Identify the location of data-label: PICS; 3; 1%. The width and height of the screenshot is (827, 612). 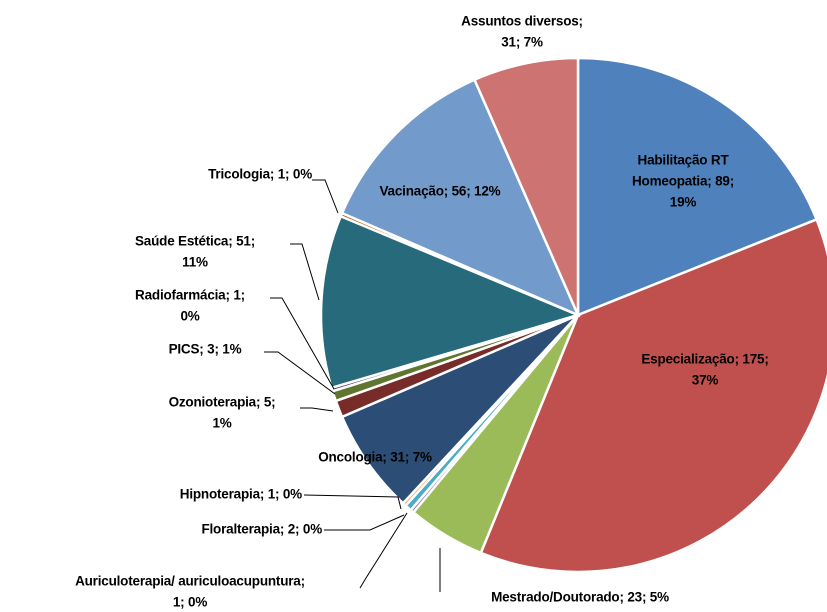
(205, 349).